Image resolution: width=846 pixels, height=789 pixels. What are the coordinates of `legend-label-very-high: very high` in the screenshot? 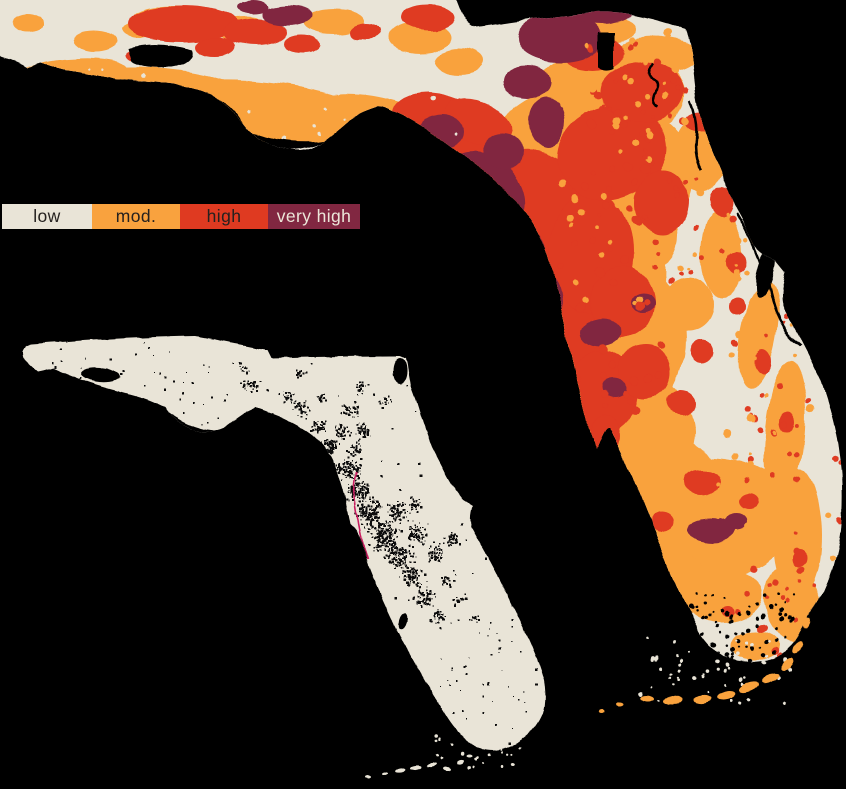 It's located at (314, 215).